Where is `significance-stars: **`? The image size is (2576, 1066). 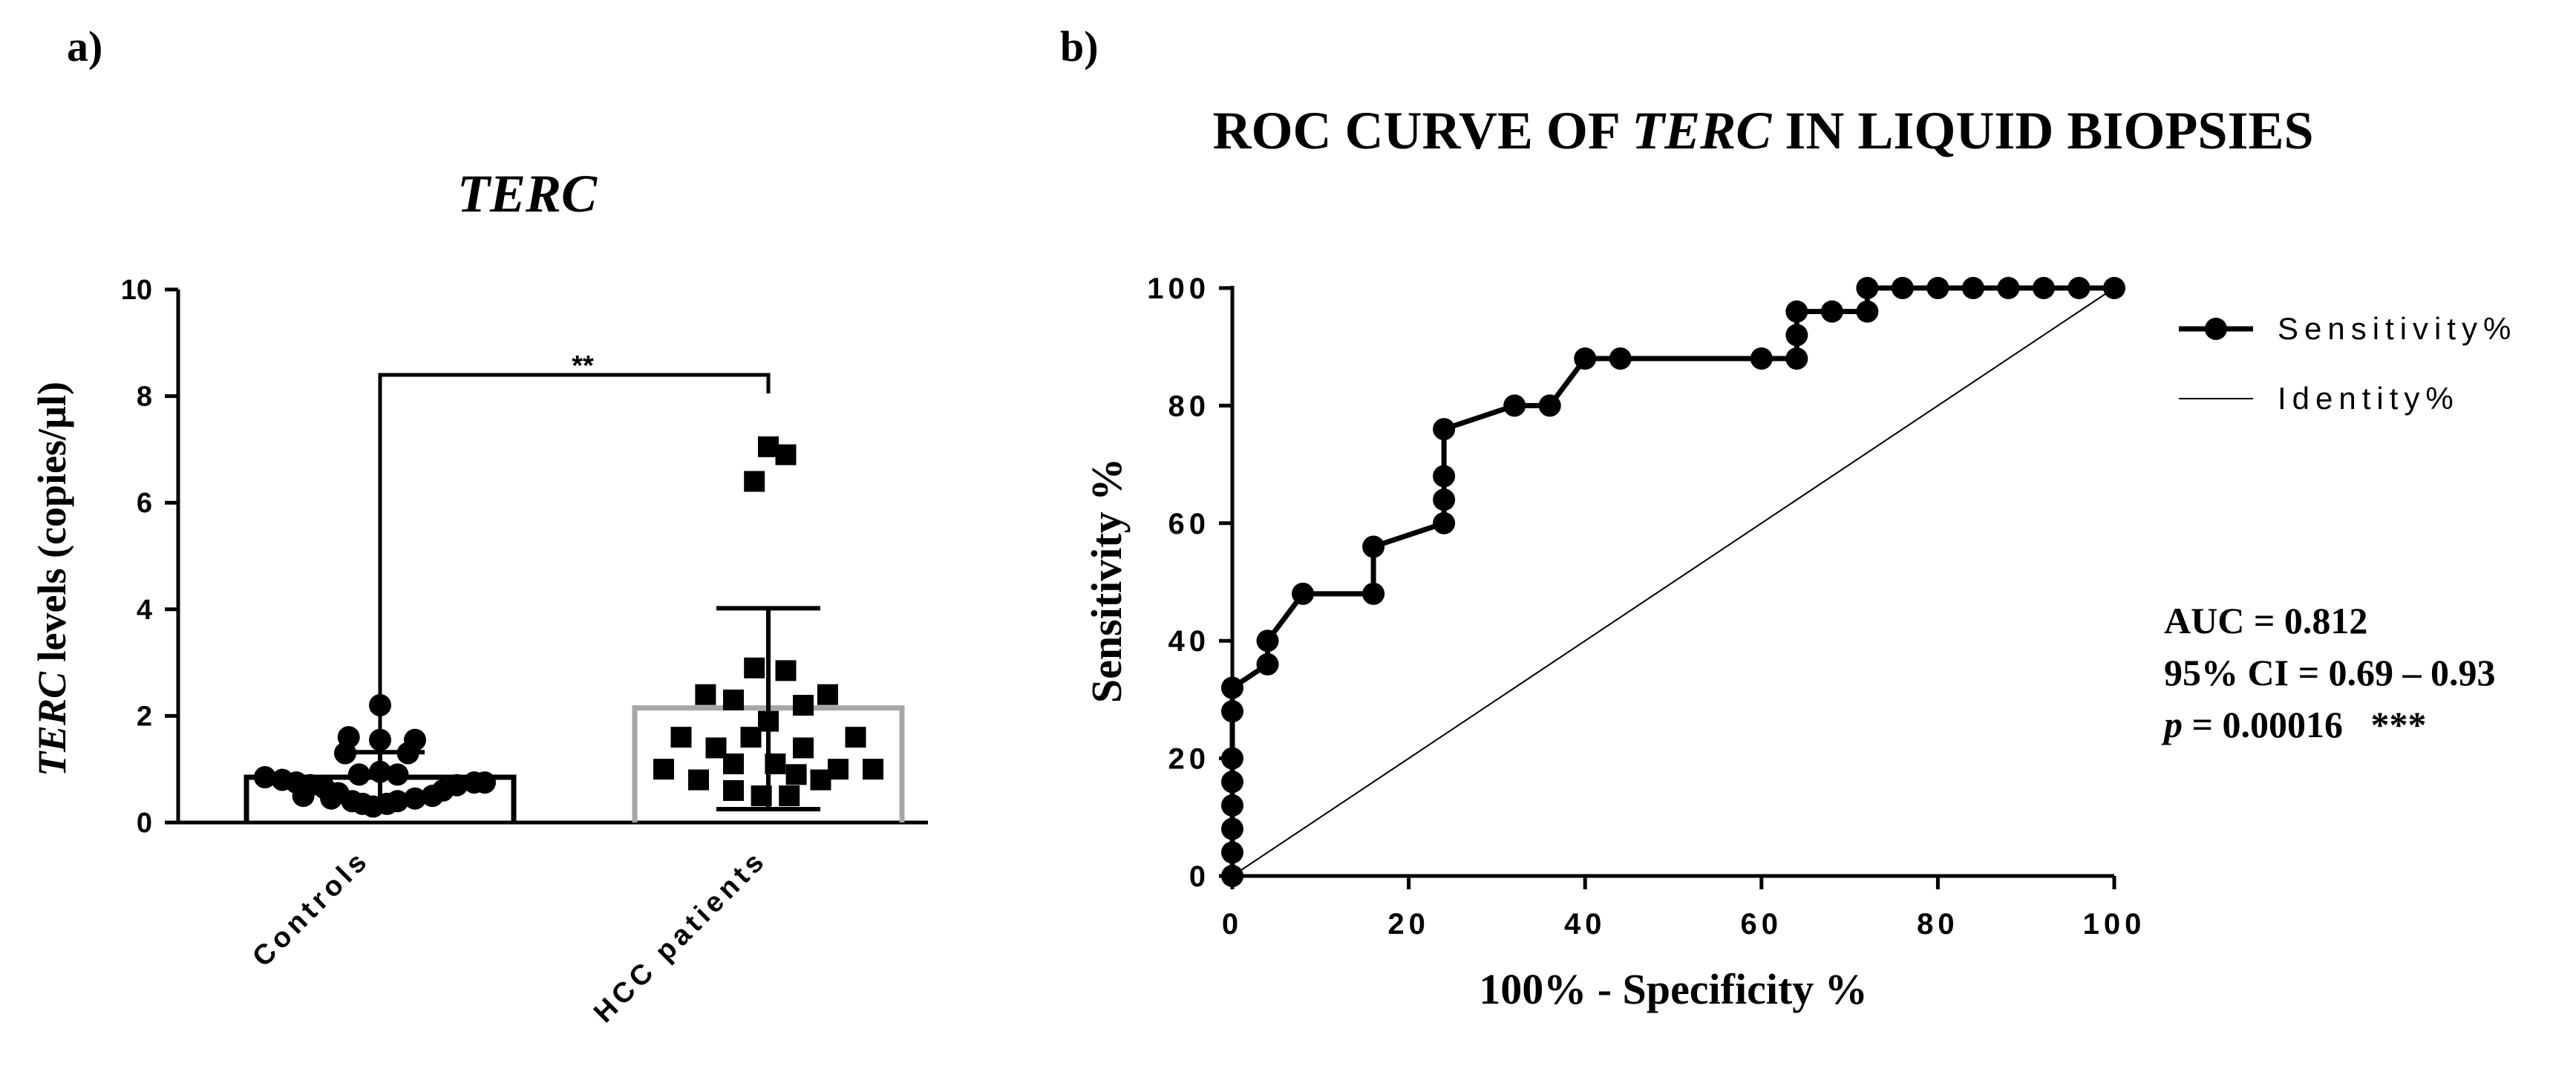 significance-stars: ** is located at coordinates (583, 366).